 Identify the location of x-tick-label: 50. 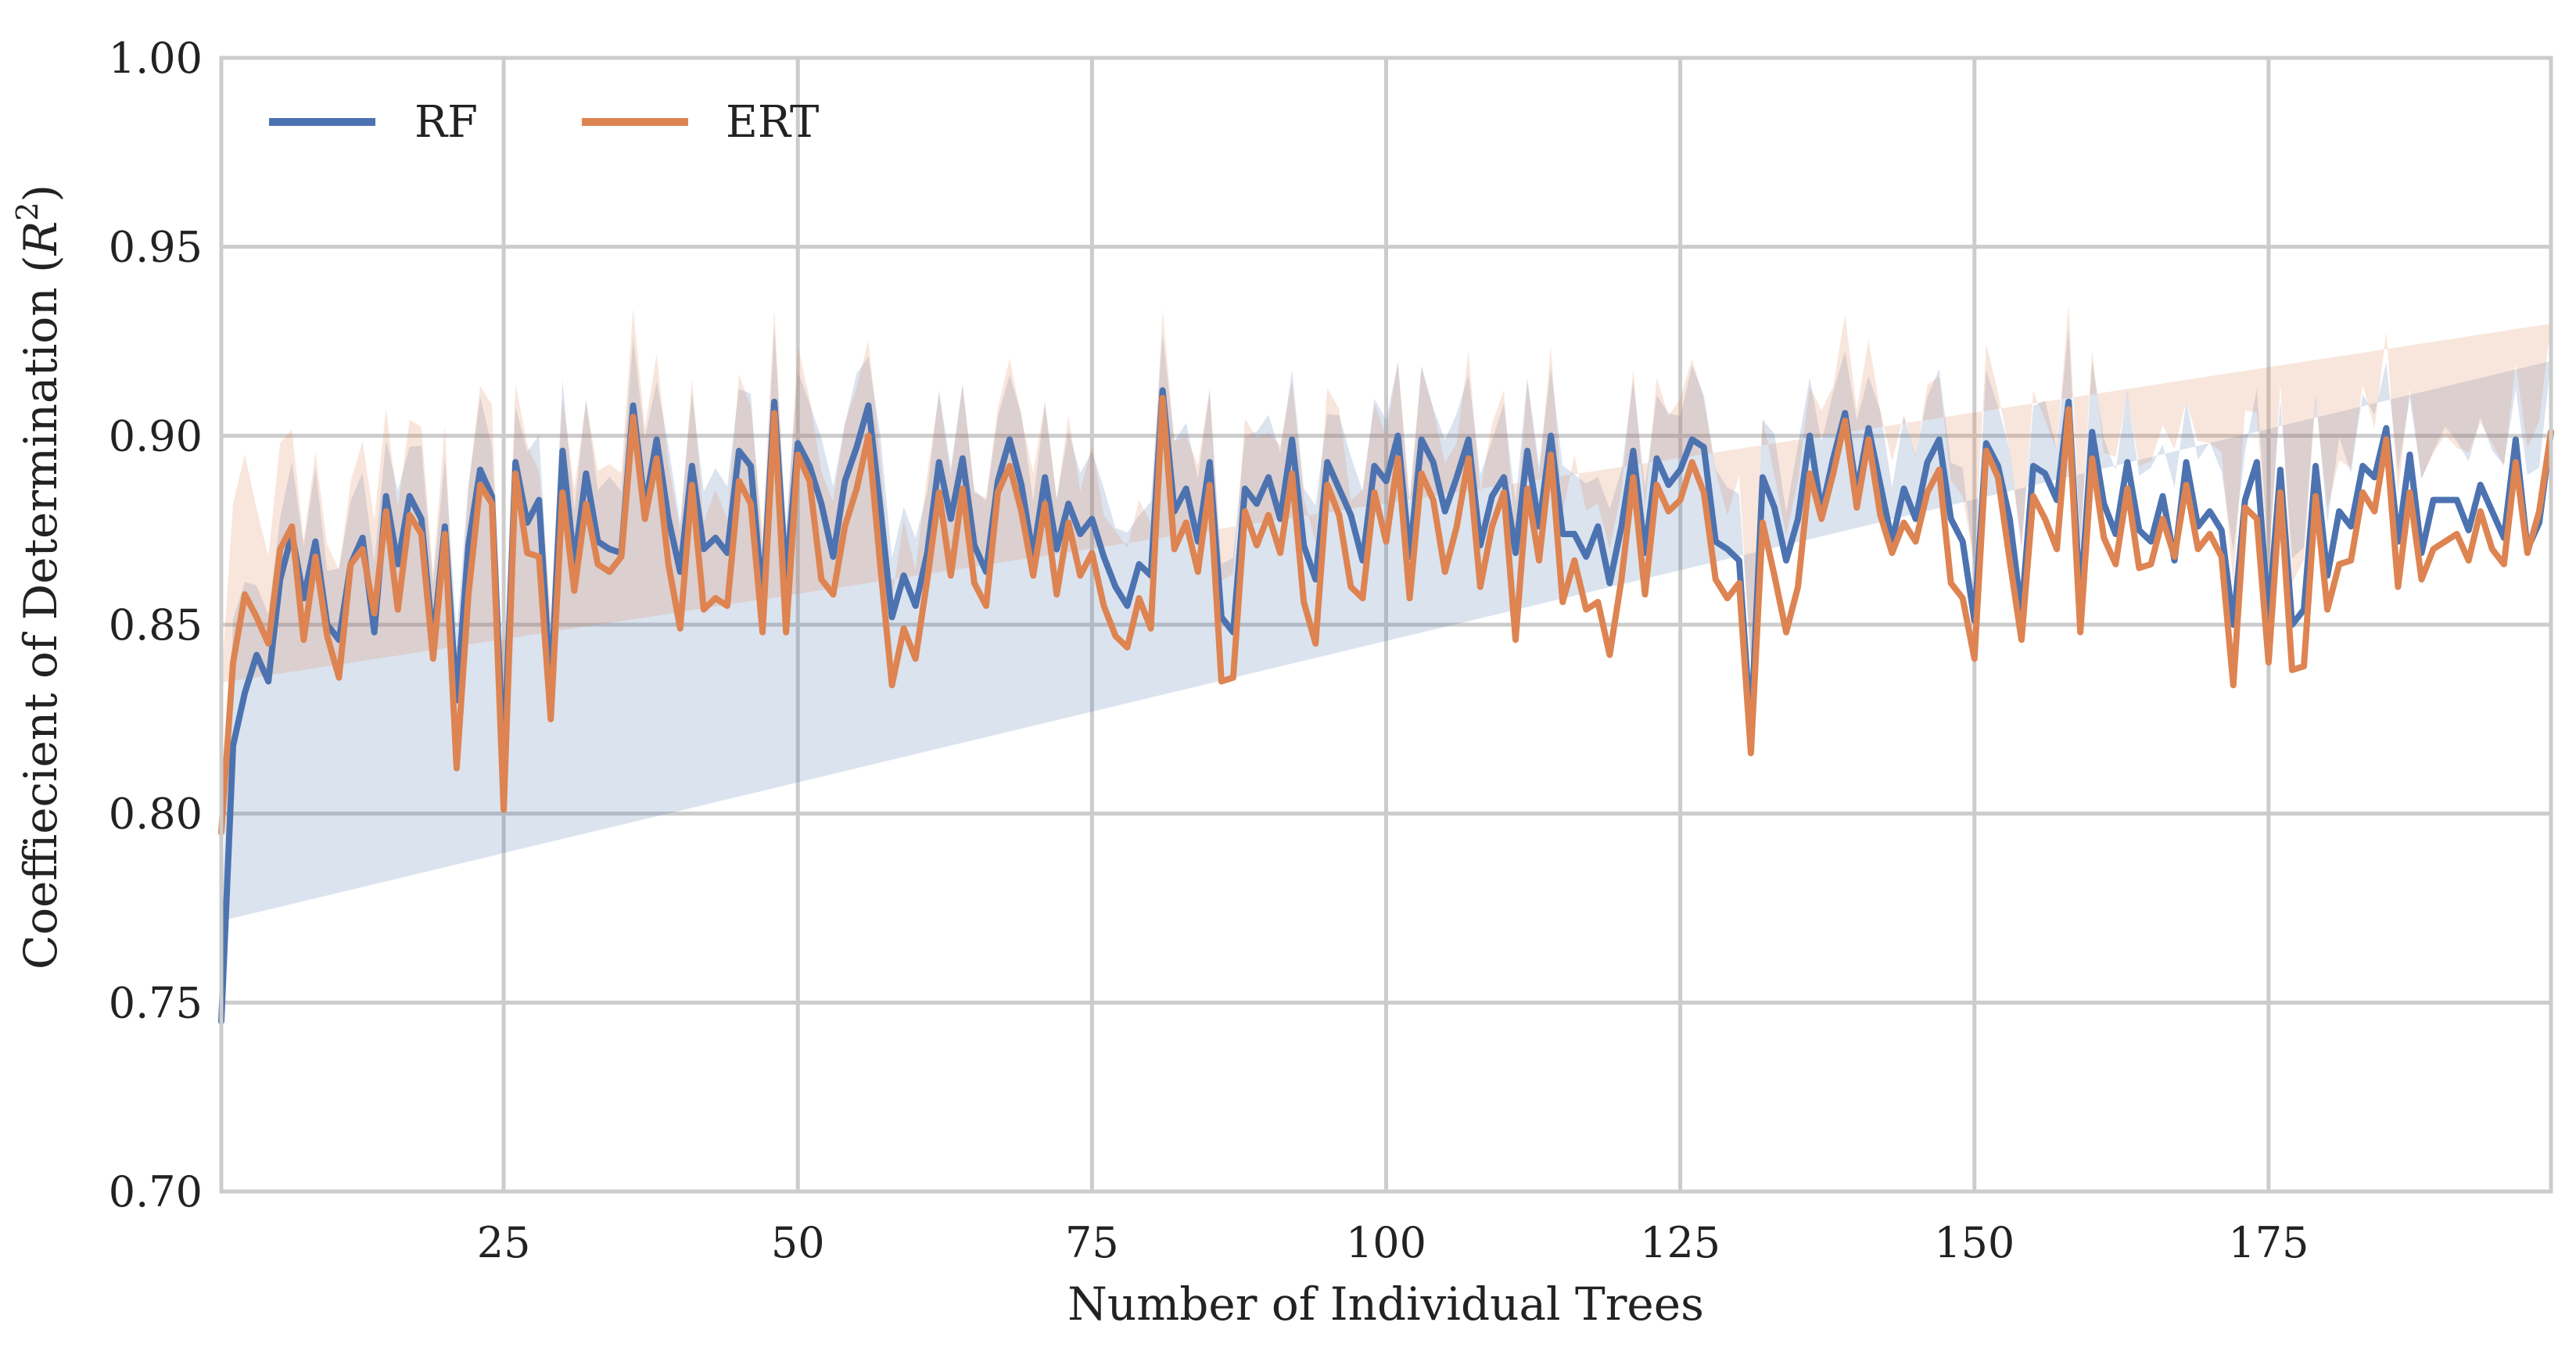
(798, 1242).